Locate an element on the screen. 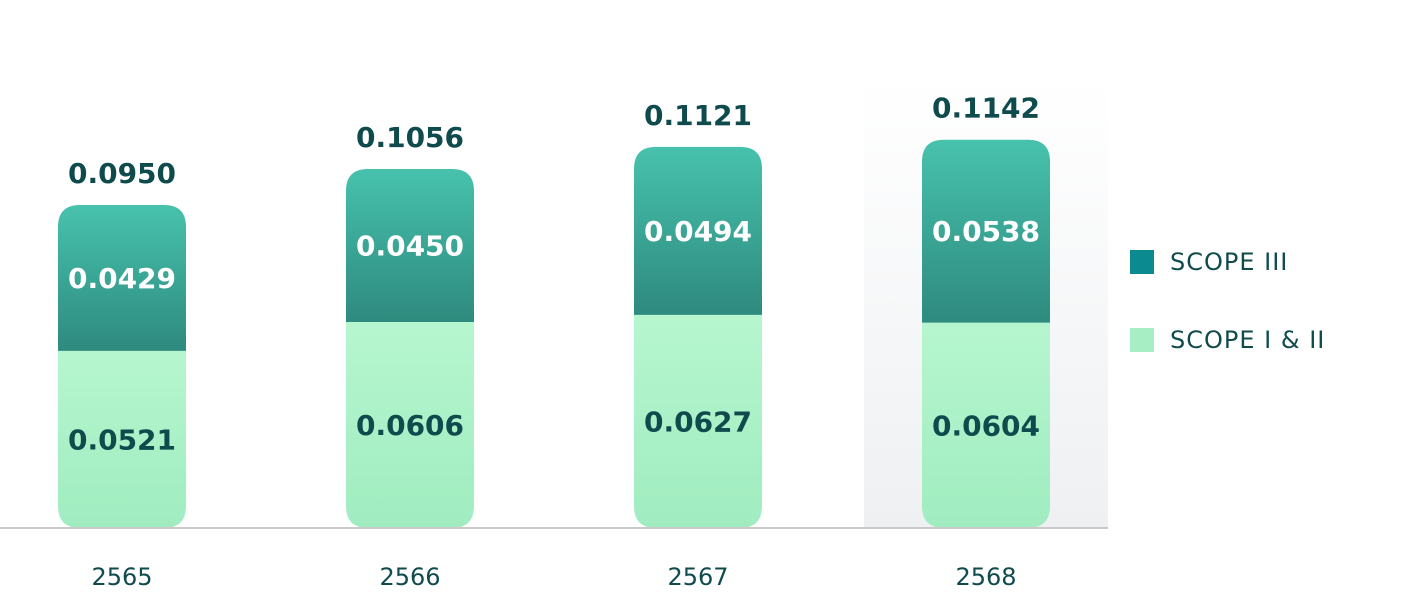 The height and width of the screenshot is (600, 1406). value-label-scope-1-2-2567: 0.0627 is located at coordinates (698, 421).